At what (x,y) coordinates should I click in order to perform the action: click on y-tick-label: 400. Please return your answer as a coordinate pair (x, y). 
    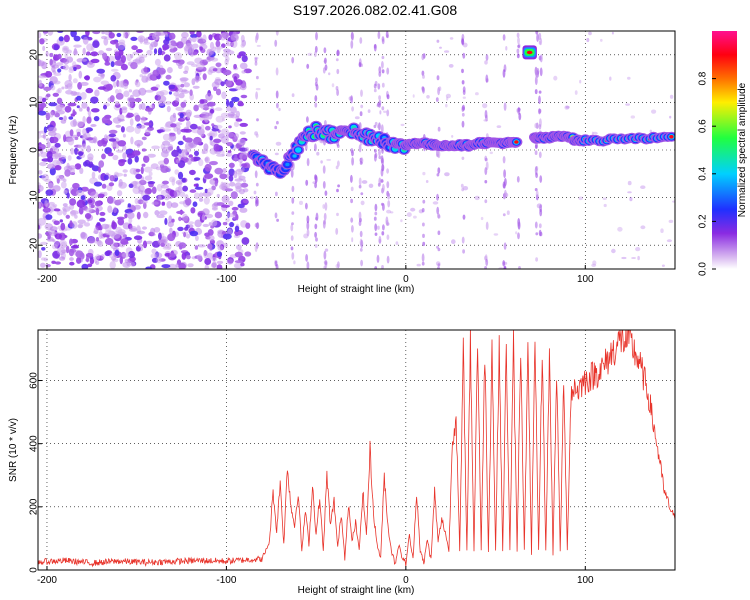
    Looking at the image, I should click on (34, 443).